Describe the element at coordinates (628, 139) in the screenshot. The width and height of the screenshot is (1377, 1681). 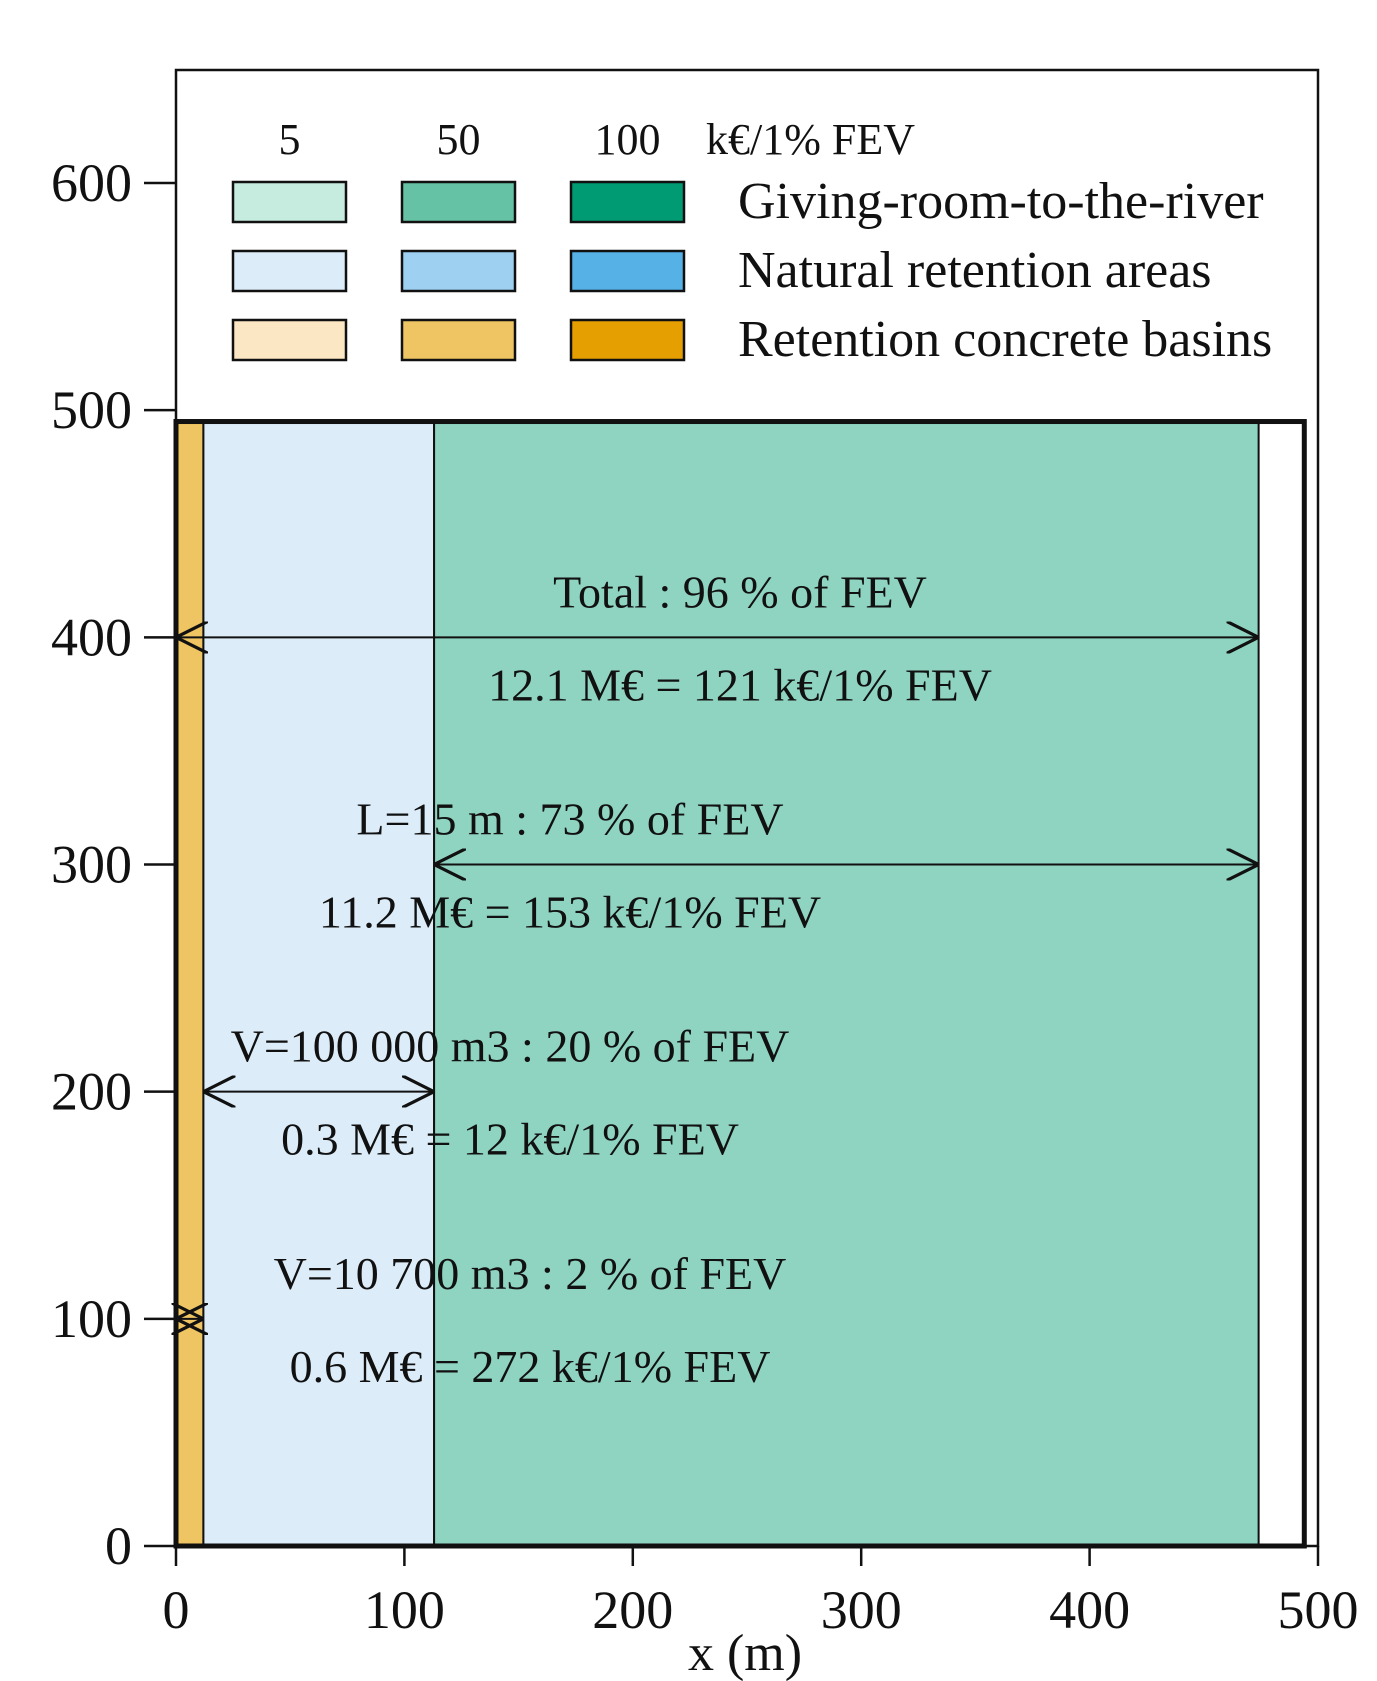
I see `legend-cost-level-2: 100` at that location.